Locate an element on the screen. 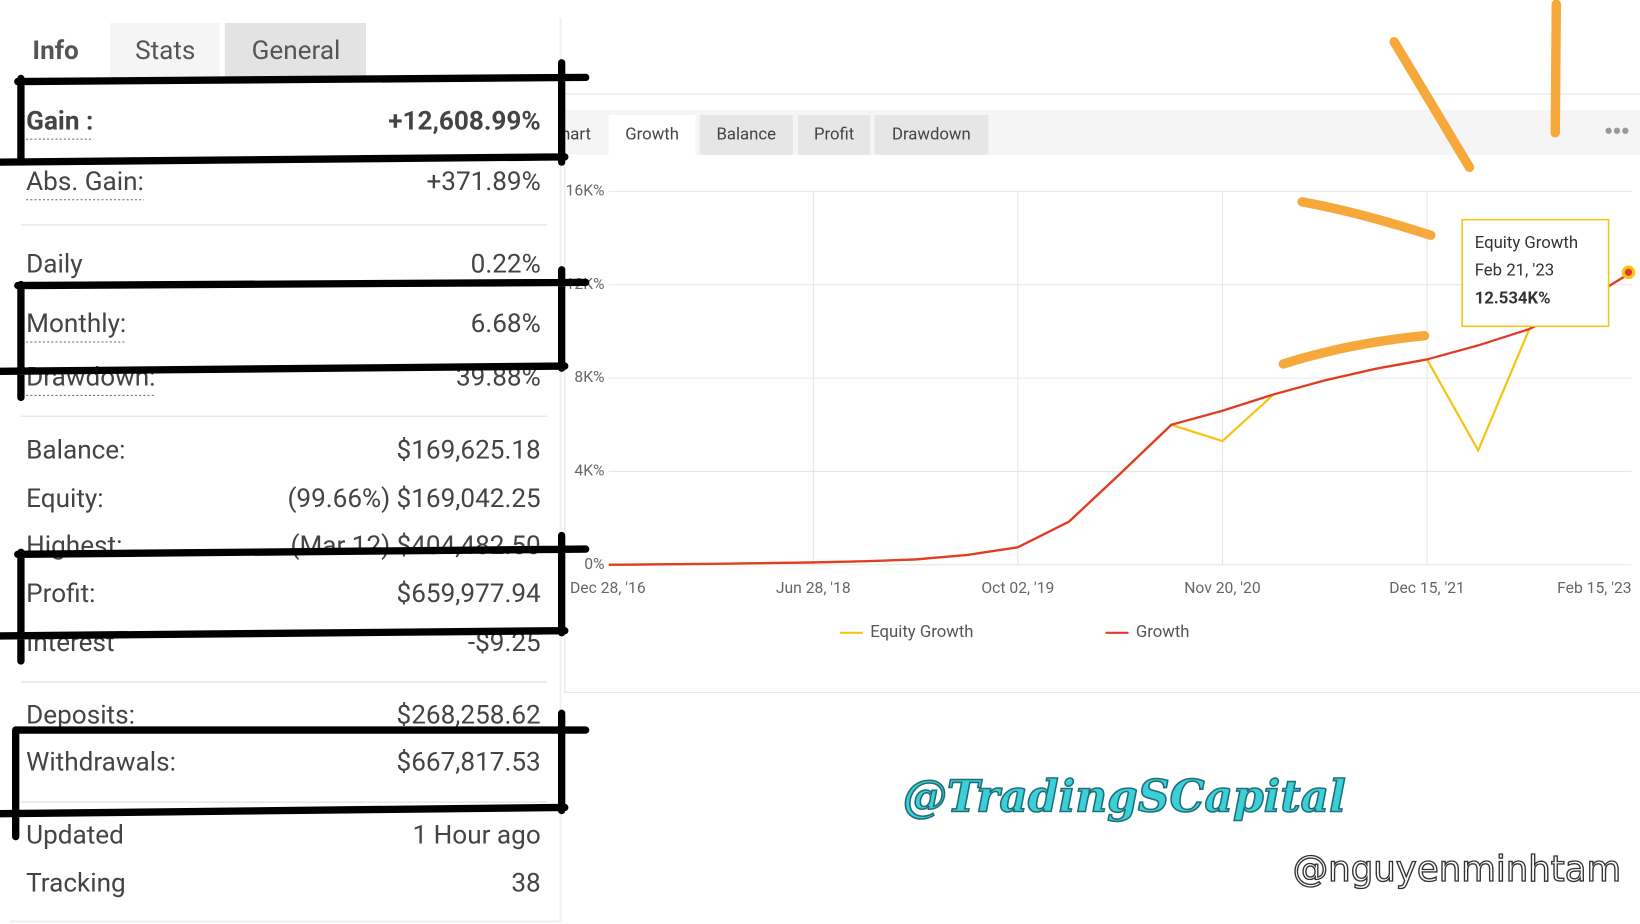  x-tick-label: Feb 15, '23 is located at coordinates (1594, 587).